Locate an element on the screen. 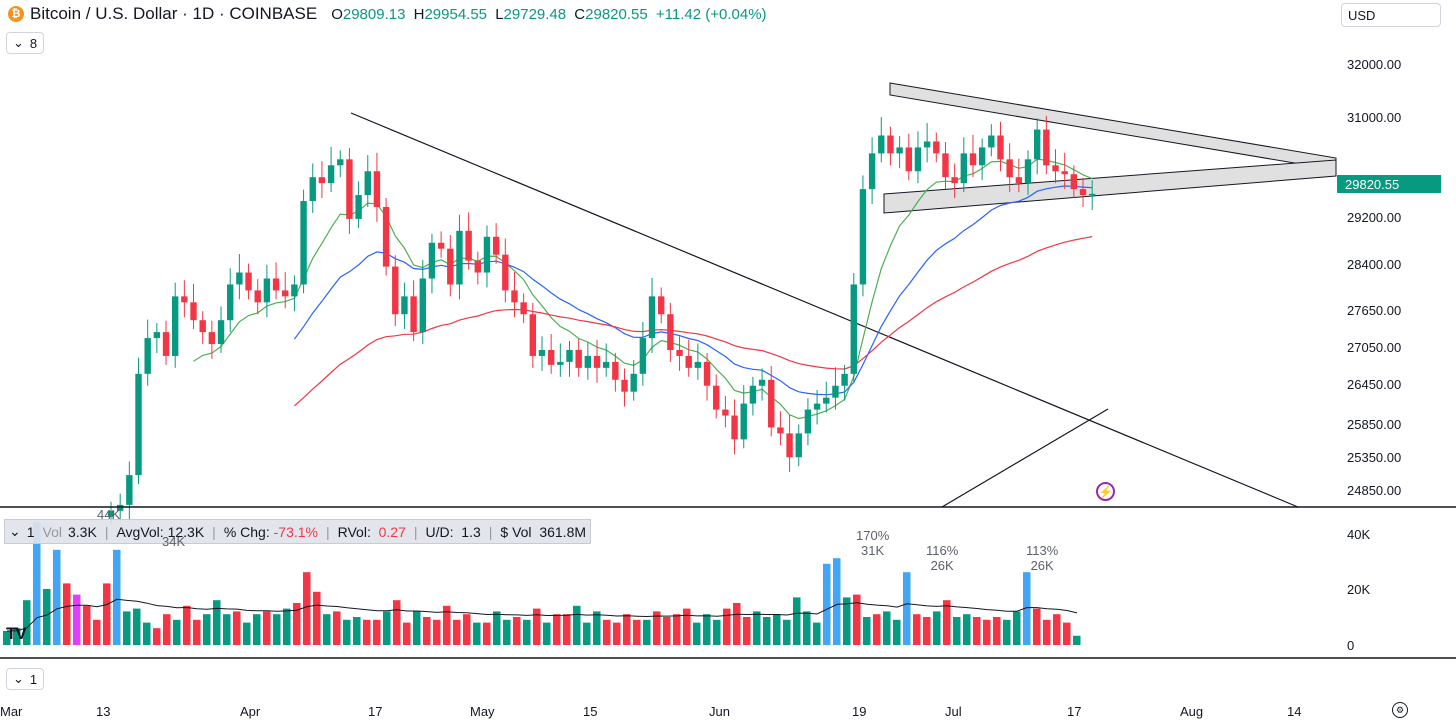  symbol-title: Bitcoin / U.S. Dollar · 1D · COINBASE is located at coordinates (174, 13).